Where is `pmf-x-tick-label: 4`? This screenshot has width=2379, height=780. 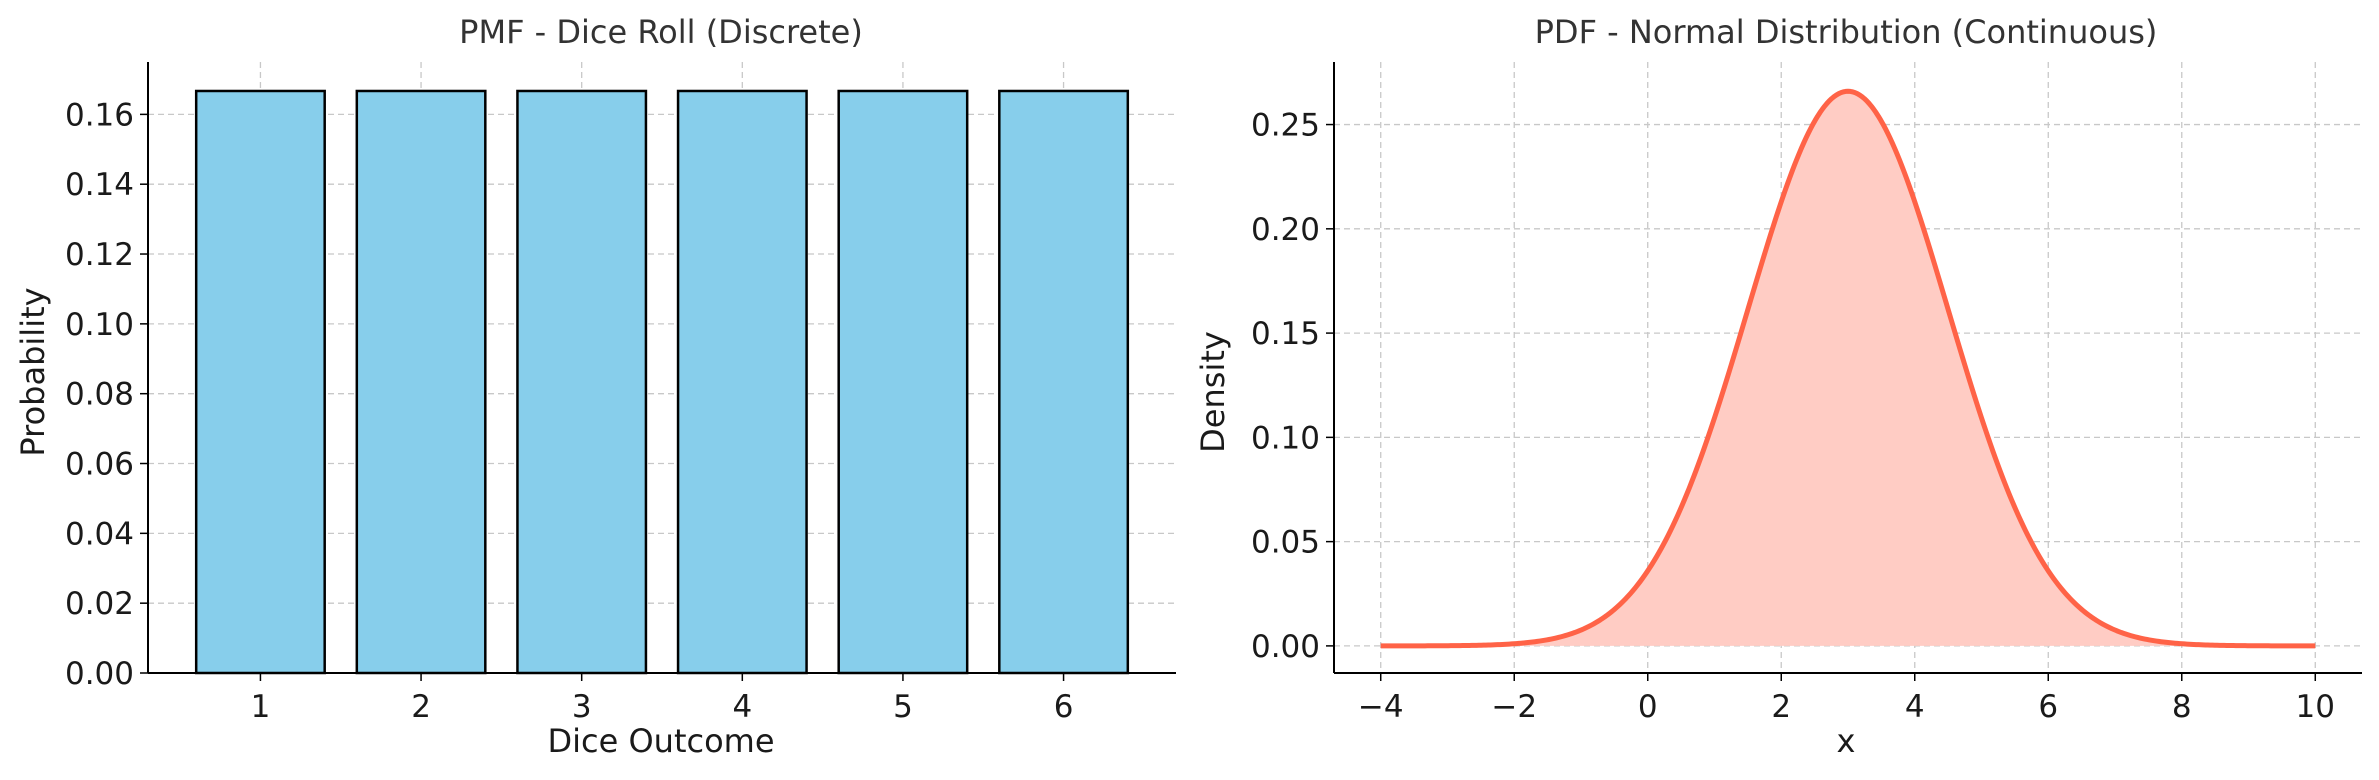 pmf-x-tick-label: 4 is located at coordinates (742, 707).